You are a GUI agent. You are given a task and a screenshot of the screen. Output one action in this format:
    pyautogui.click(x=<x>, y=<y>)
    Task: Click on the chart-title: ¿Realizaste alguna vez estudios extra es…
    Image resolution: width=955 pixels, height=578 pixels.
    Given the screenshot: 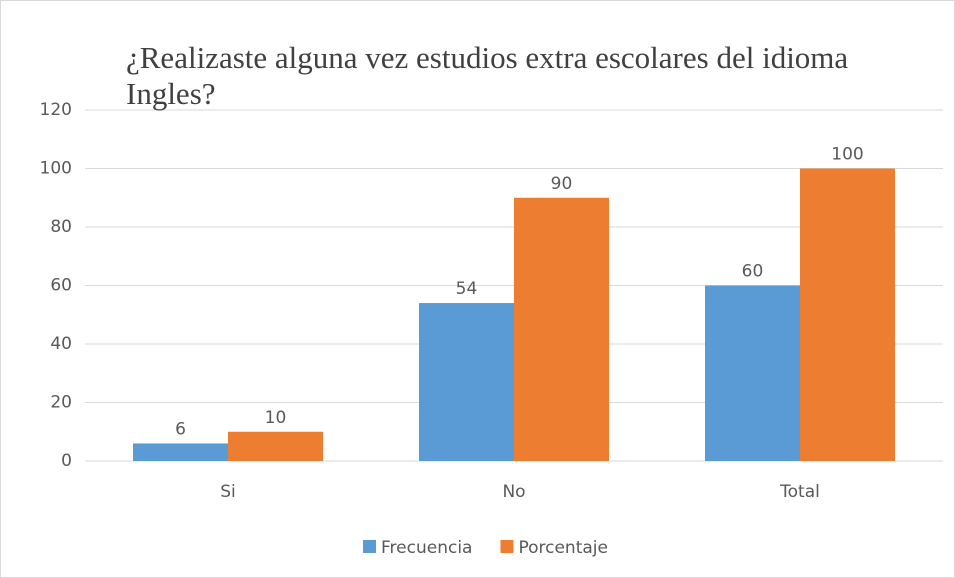 What is the action you would take?
    pyautogui.click(x=487, y=75)
    